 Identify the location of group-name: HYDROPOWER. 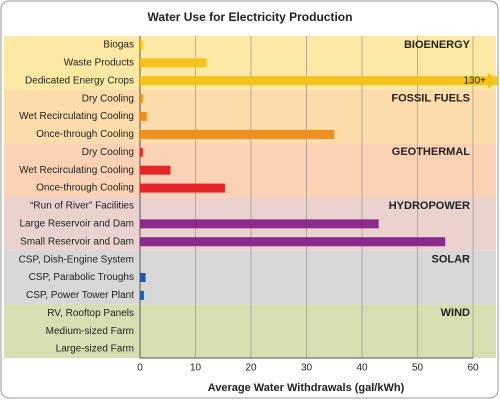
(429, 206).